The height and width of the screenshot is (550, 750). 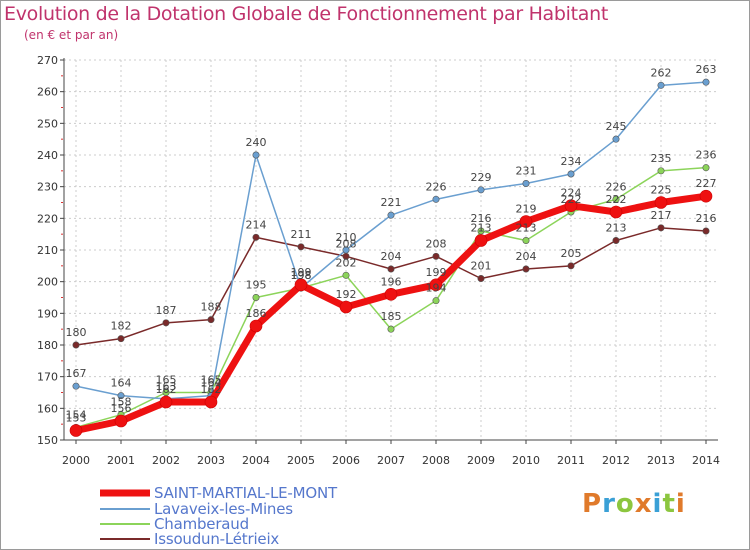 What do you see at coordinates (346, 237) in the screenshot?
I see `data-label-1: 210` at bounding box center [346, 237].